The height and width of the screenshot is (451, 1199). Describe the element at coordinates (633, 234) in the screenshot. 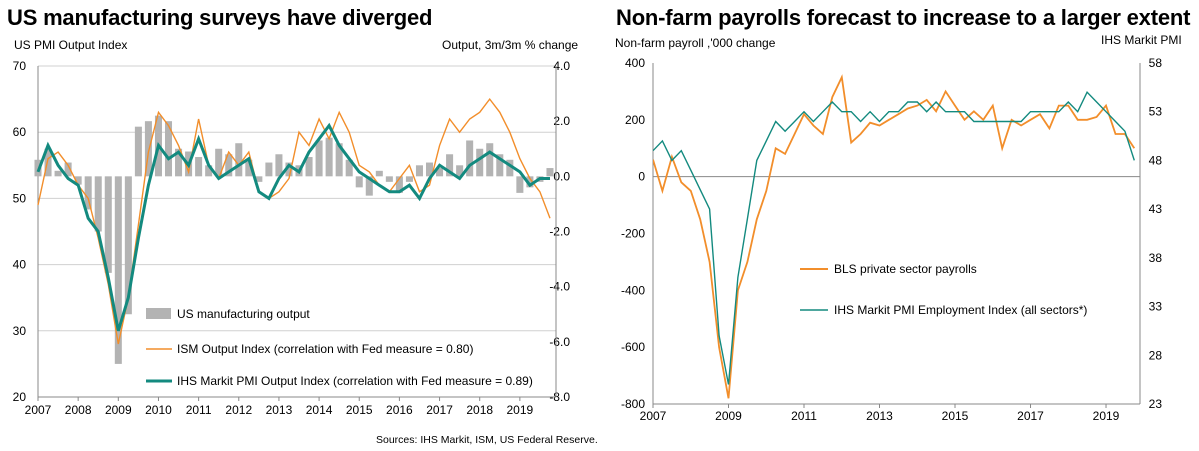

I see `right-y-tick-label: -200` at that location.